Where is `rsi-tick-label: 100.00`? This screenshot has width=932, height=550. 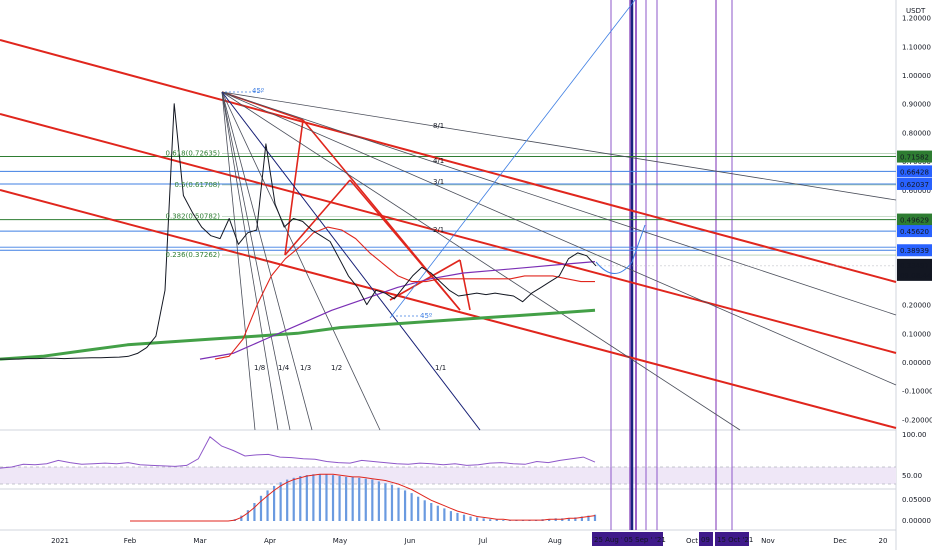 rsi-tick-label: 100.00 is located at coordinates (914, 435).